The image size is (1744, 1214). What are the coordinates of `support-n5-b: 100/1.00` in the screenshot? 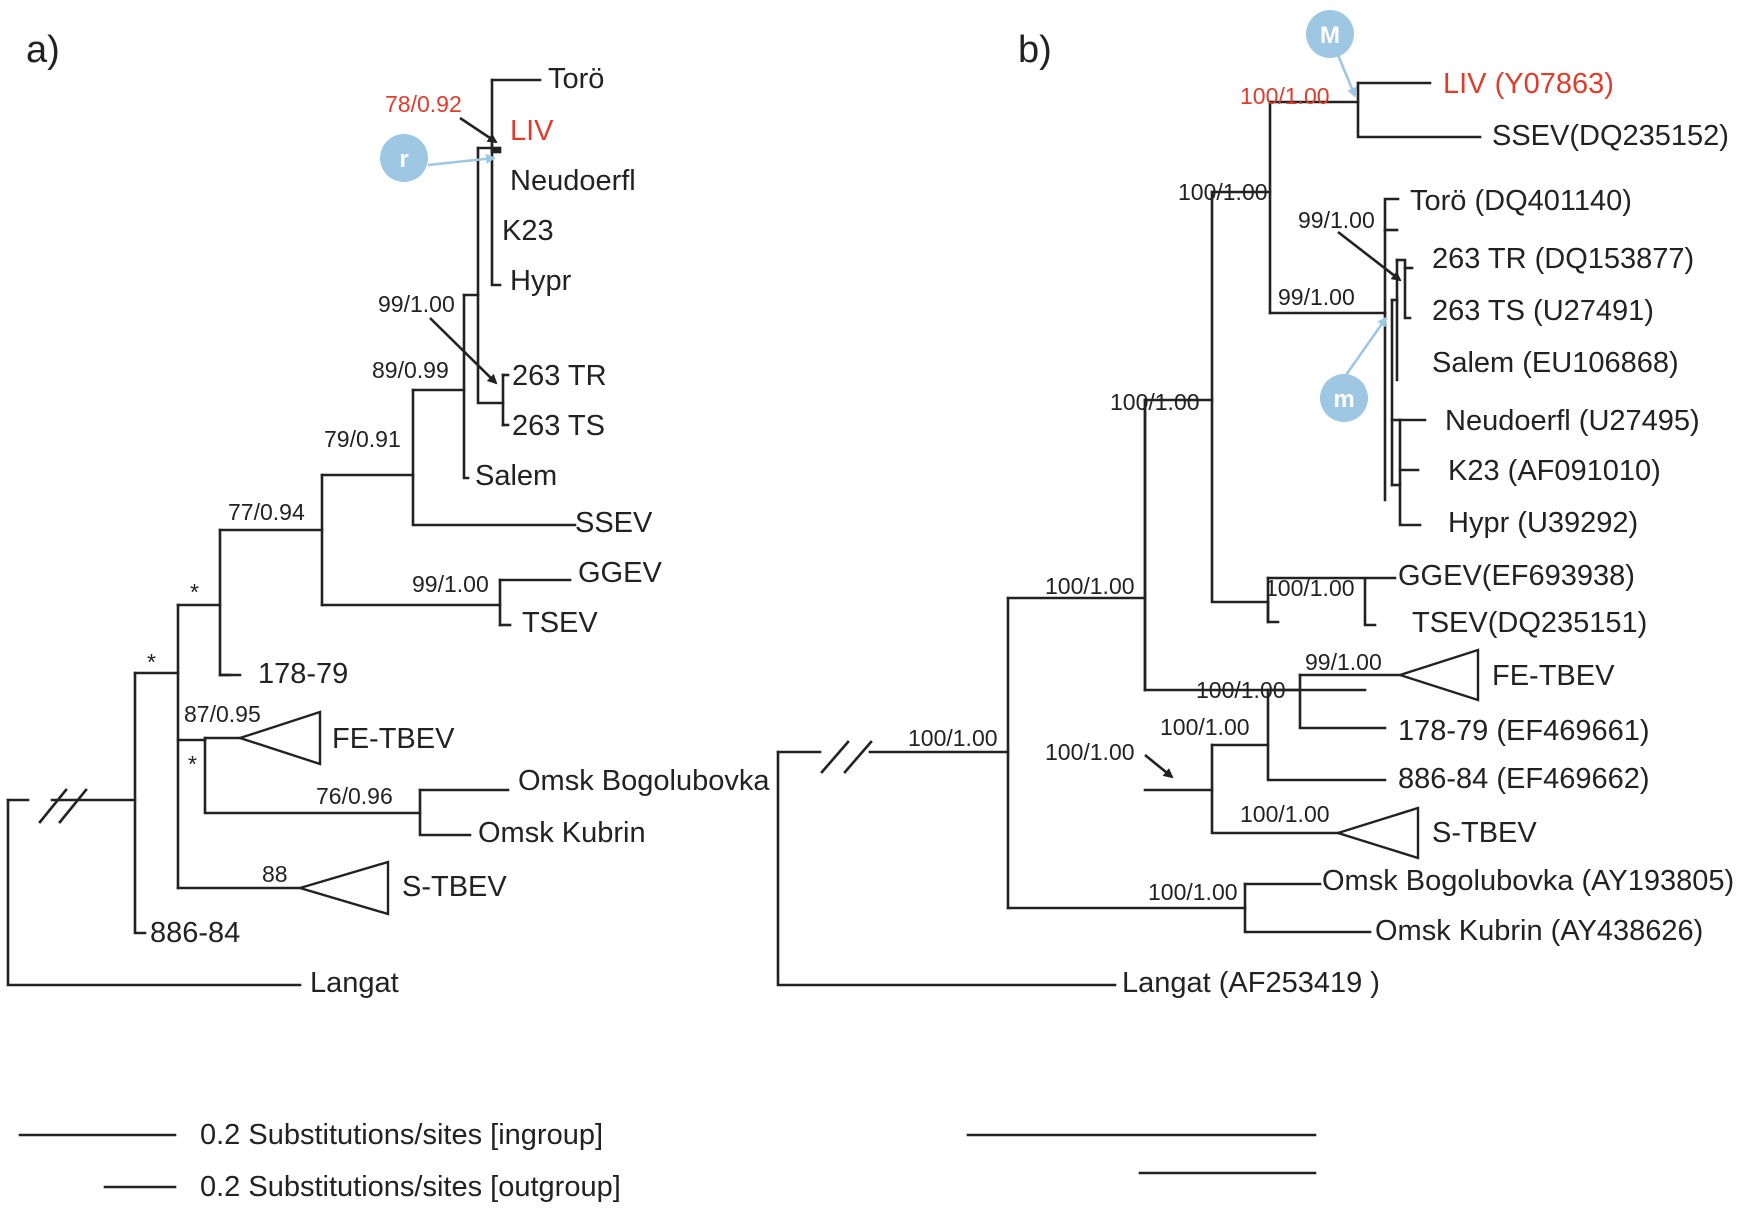 It's located at (1205, 727).